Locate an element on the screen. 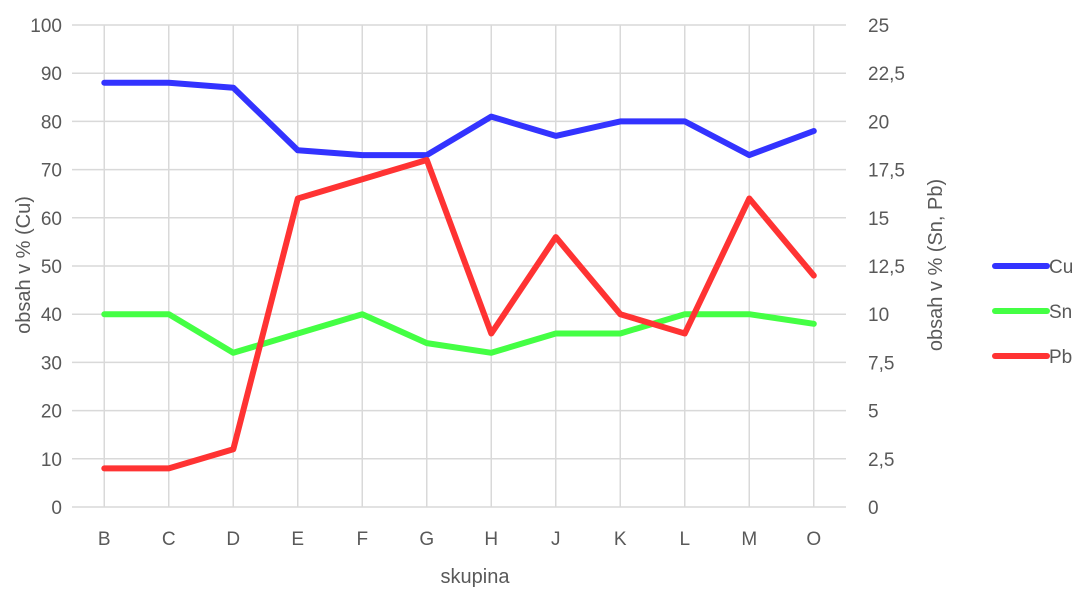 This screenshot has width=1081, height=590. series-line-sn is located at coordinates (459, 333).